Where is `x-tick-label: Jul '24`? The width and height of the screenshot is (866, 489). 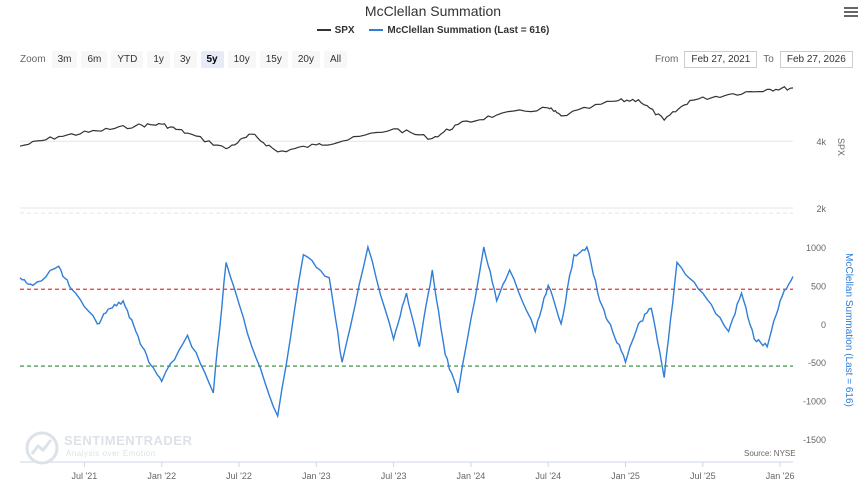 x-tick-label: Jul '24 is located at coordinates (548, 476).